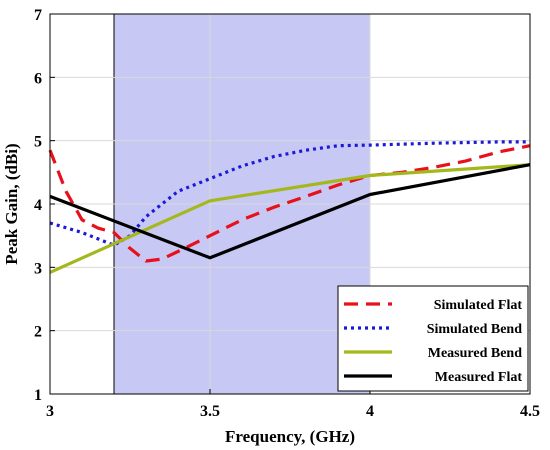 This screenshot has width=550, height=450. I want to click on y-tick-label: 3, so click(38, 268).